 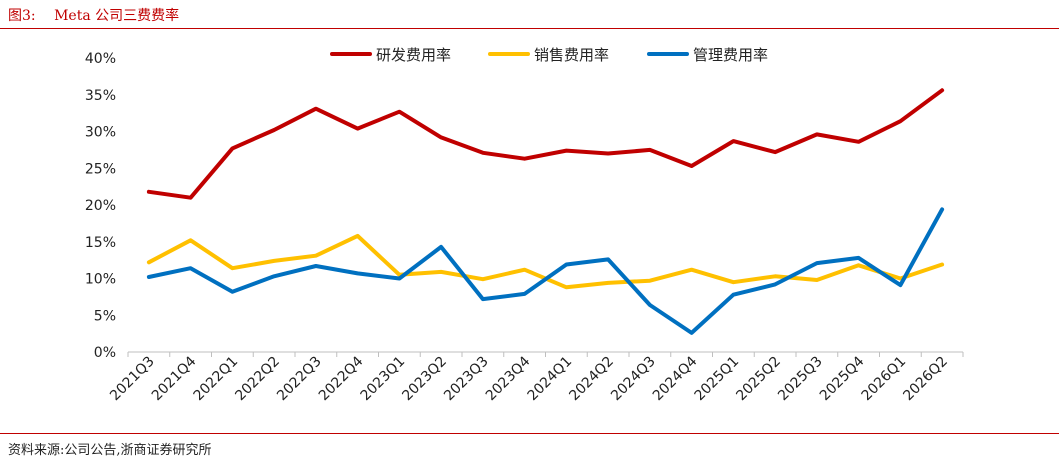 I want to click on x-tick-label: 2021Q4, so click(x=174, y=378).